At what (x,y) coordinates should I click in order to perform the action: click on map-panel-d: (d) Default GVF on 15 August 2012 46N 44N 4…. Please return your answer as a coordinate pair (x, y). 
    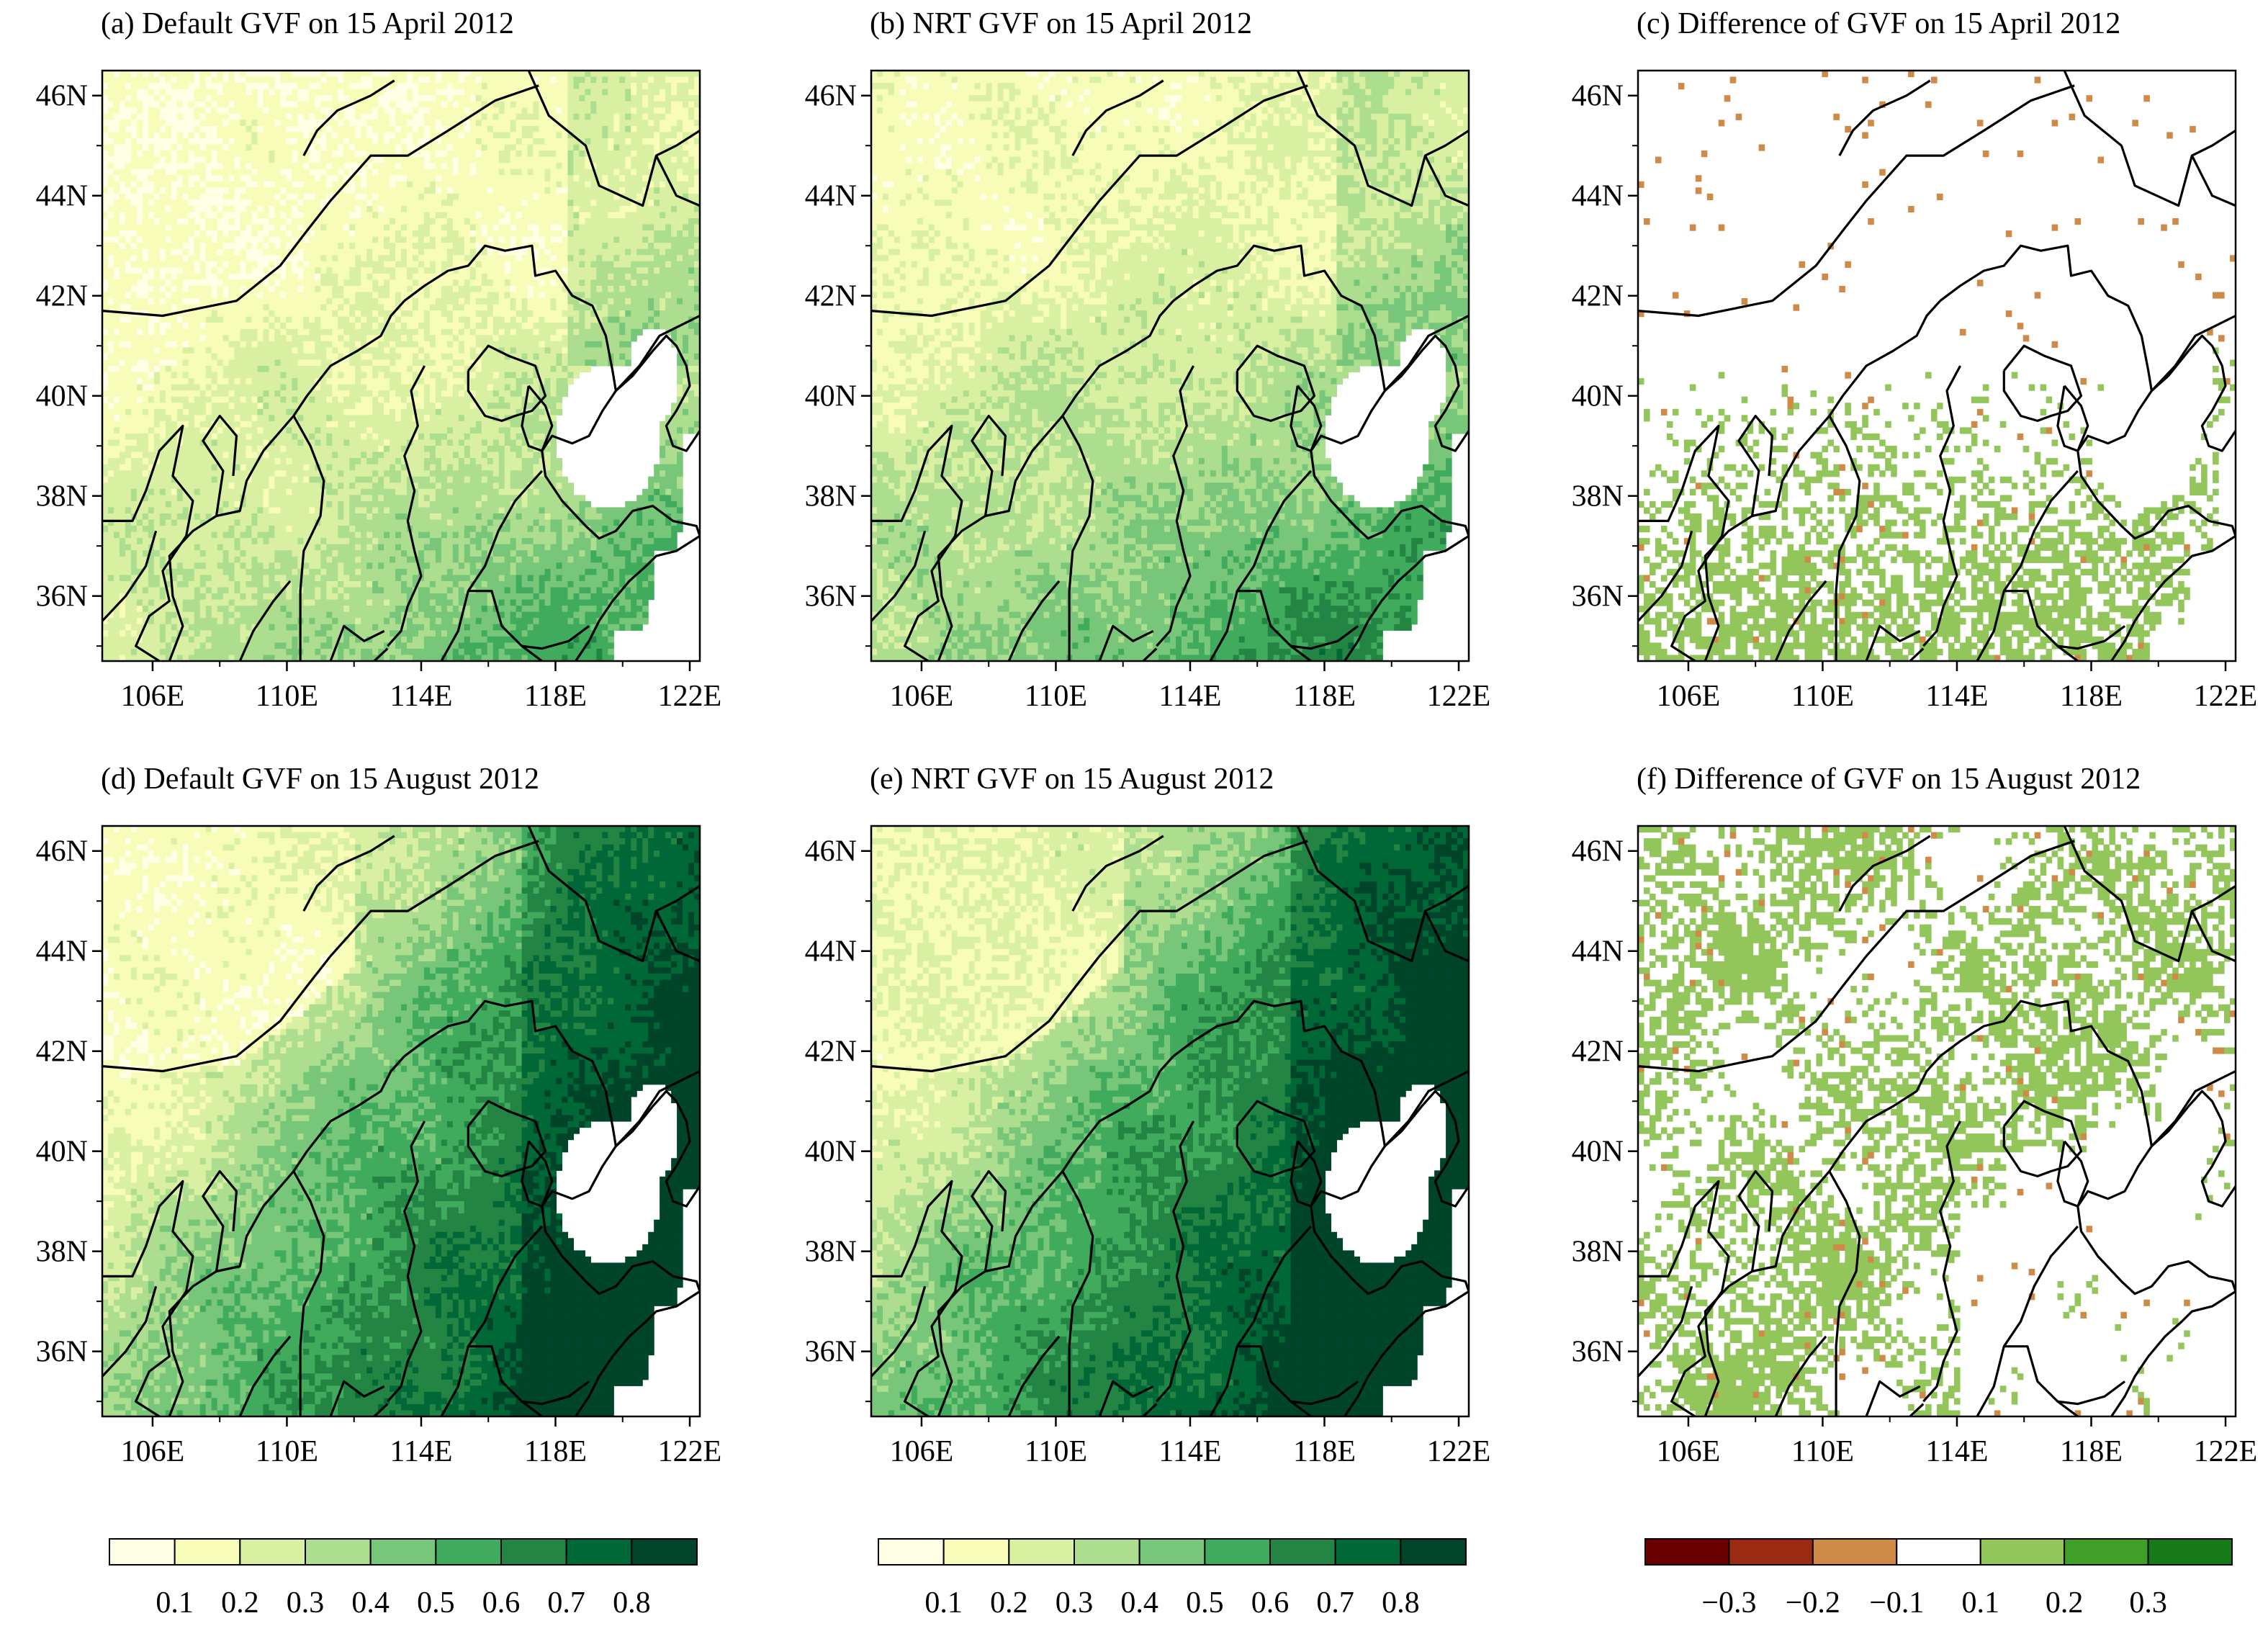
    Looking at the image, I should click on (379, 1115).